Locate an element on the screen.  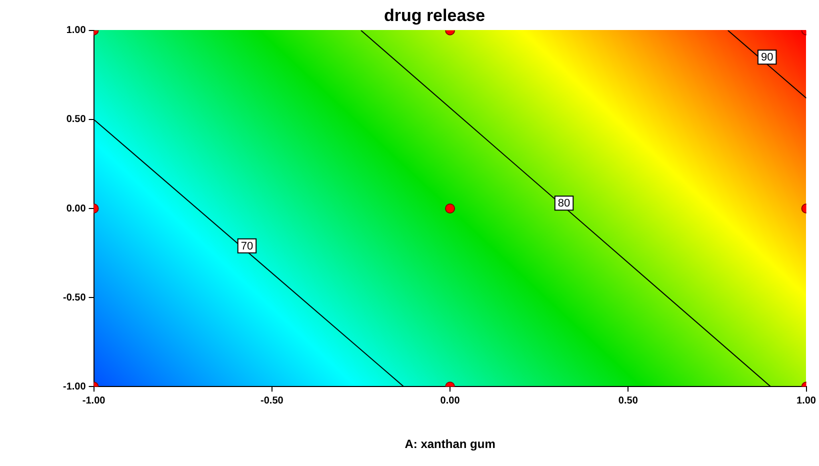
chart-title: drug release is located at coordinates (435, 15).